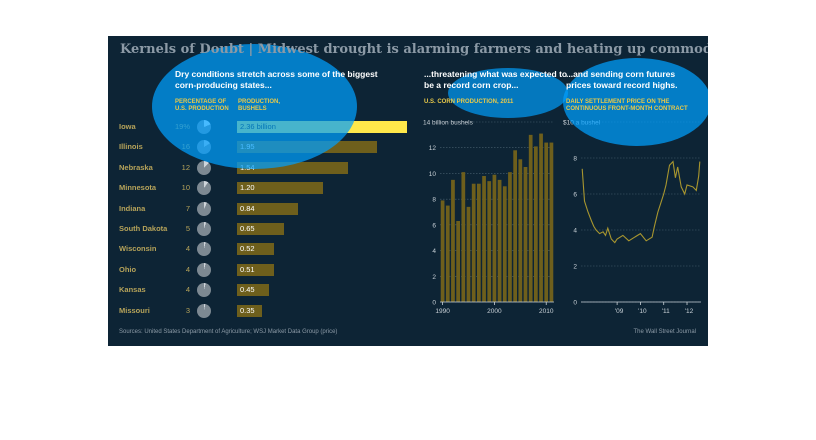 The height and width of the screenshot is (440, 816). What do you see at coordinates (247, 269) in the screenshot?
I see `production-value: 0.51` at bounding box center [247, 269].